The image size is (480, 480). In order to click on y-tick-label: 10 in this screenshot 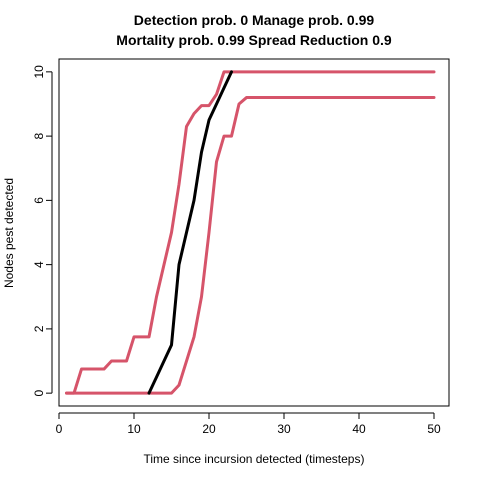, I will do `click(39, 72)`.